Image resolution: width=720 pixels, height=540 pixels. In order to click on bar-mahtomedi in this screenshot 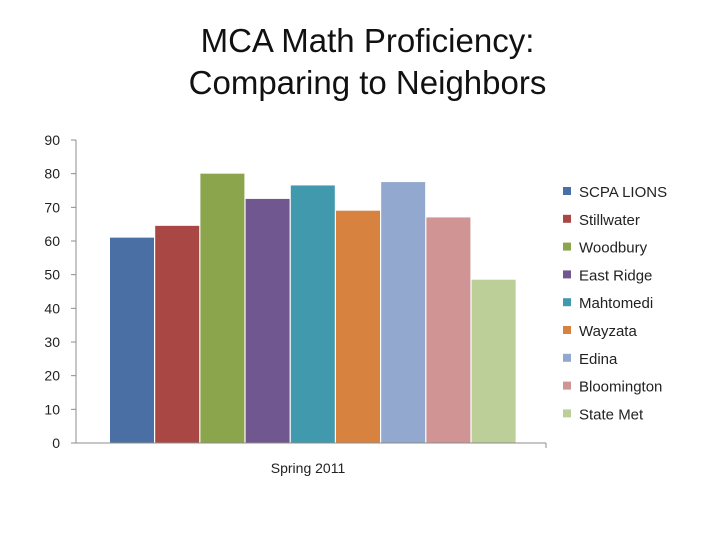, I will do `click(312, 314)`.